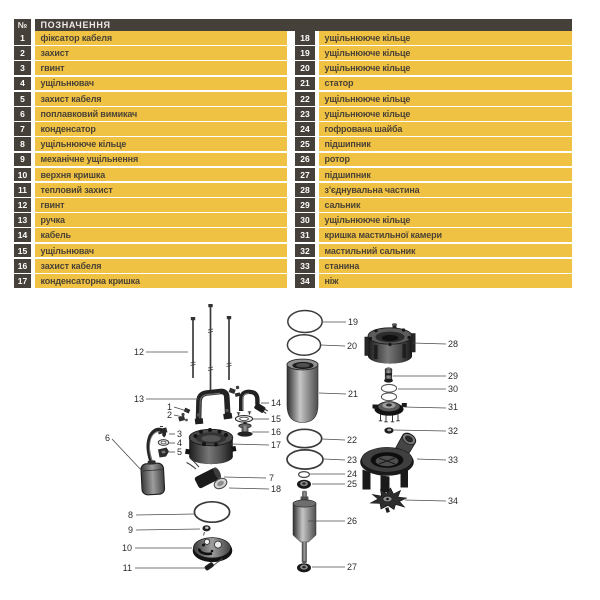 This screenshot has width=600, height=600. What do you see at coordinates (22, 25) in the screenshot?
I see `table-header-number: №` at bounding box center [22, 25].